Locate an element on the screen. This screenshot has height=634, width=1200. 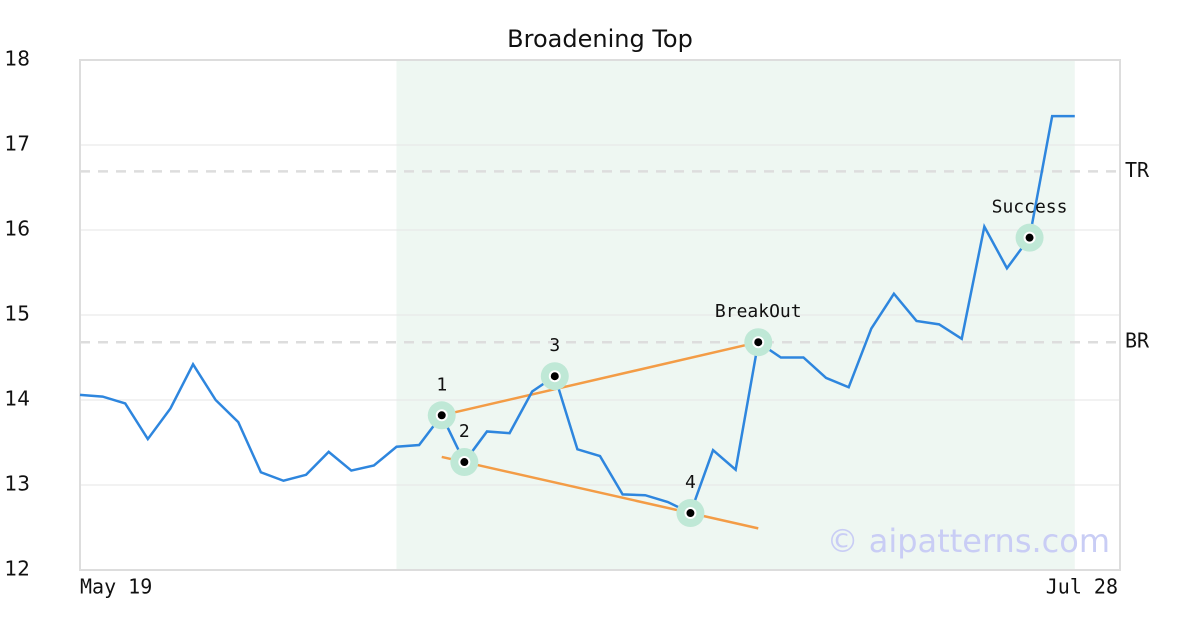
watermark: © aipatterns.com is located at coordinates (968, 541).